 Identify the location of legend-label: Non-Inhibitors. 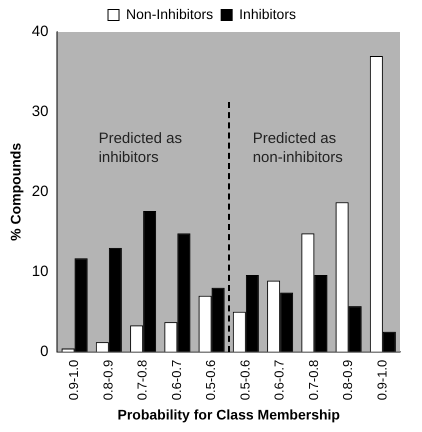
(170, 14).